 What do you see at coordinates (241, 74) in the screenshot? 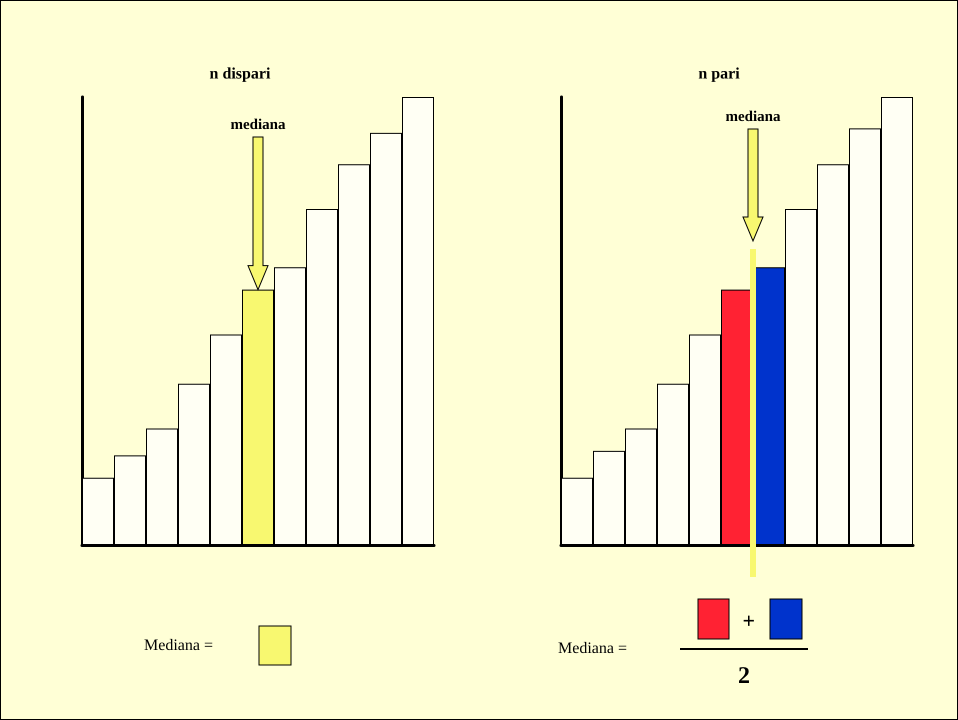
I see `chart-title: n dispari` at bounding box center [241, 74].